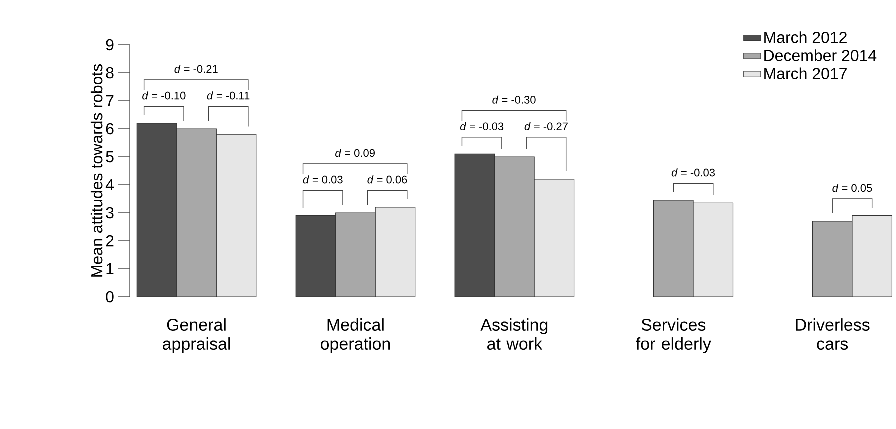  I want to click on y-tick-label: 9, so click(110, 45).